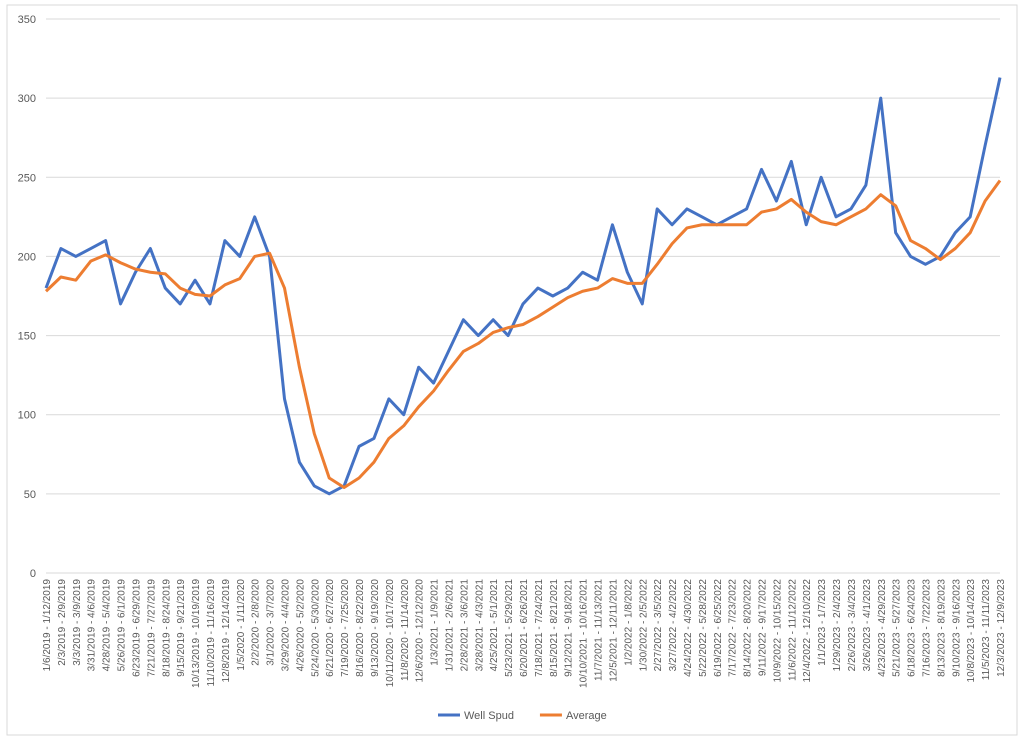 Image resolution: width=1024 pixels, height=740 pixels. What do you see at coordinates (643, 625) in the screenshot?
I see `x-tick-label: 1/30/2022 - 2/5/2022` at bounding box center [643, 625].